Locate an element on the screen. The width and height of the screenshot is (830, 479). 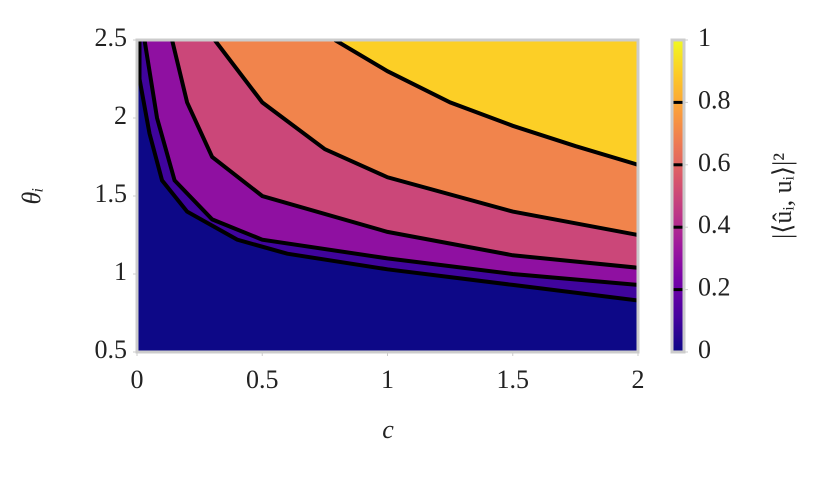
heatmap-region is located at coordinates (486, 102).